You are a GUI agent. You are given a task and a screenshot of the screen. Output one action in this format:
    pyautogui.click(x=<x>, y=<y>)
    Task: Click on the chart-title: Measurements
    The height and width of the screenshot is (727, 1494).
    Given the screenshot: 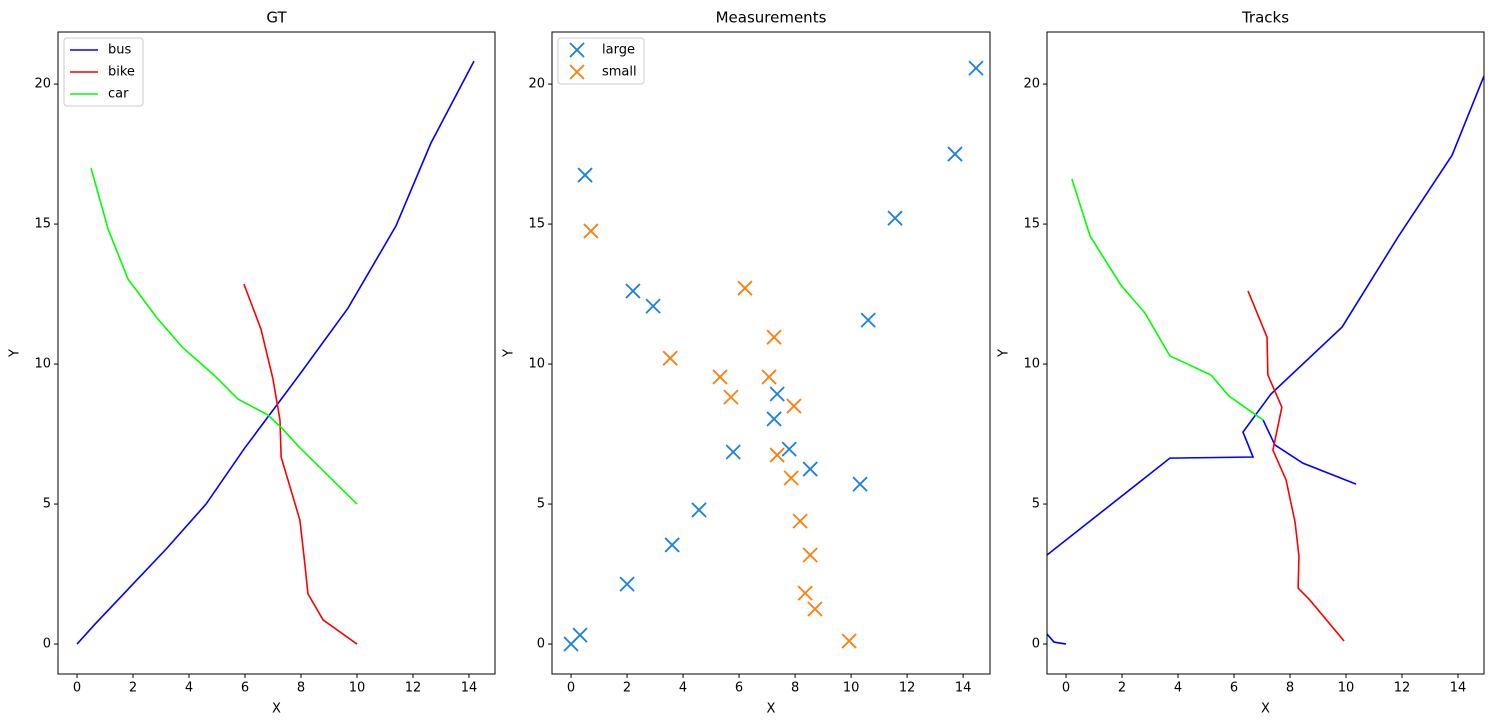 What is the action you would take?
    pyautogui.click(x=771, y=18)
    